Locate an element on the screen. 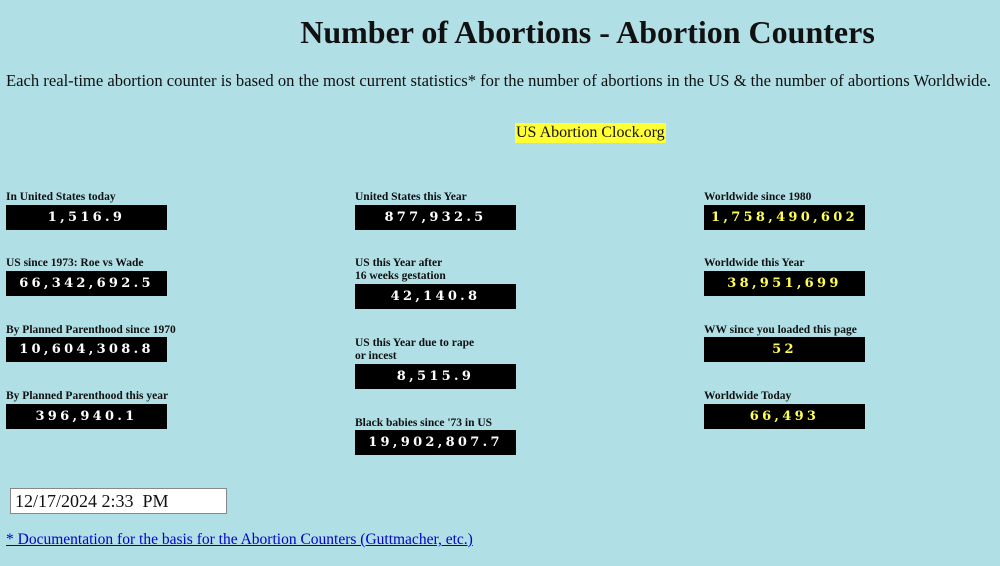 This screenshot has width=1000, height=566. counter-label: Black babies since '73 in US is located at coordinates (424, 423).